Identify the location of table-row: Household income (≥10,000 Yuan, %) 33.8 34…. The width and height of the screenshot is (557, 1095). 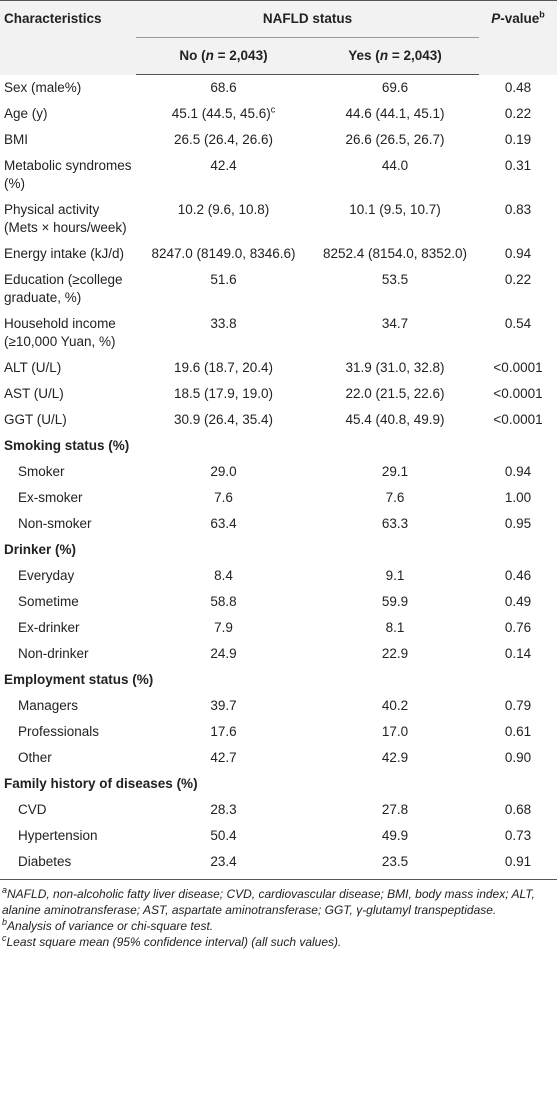
(278, 333).